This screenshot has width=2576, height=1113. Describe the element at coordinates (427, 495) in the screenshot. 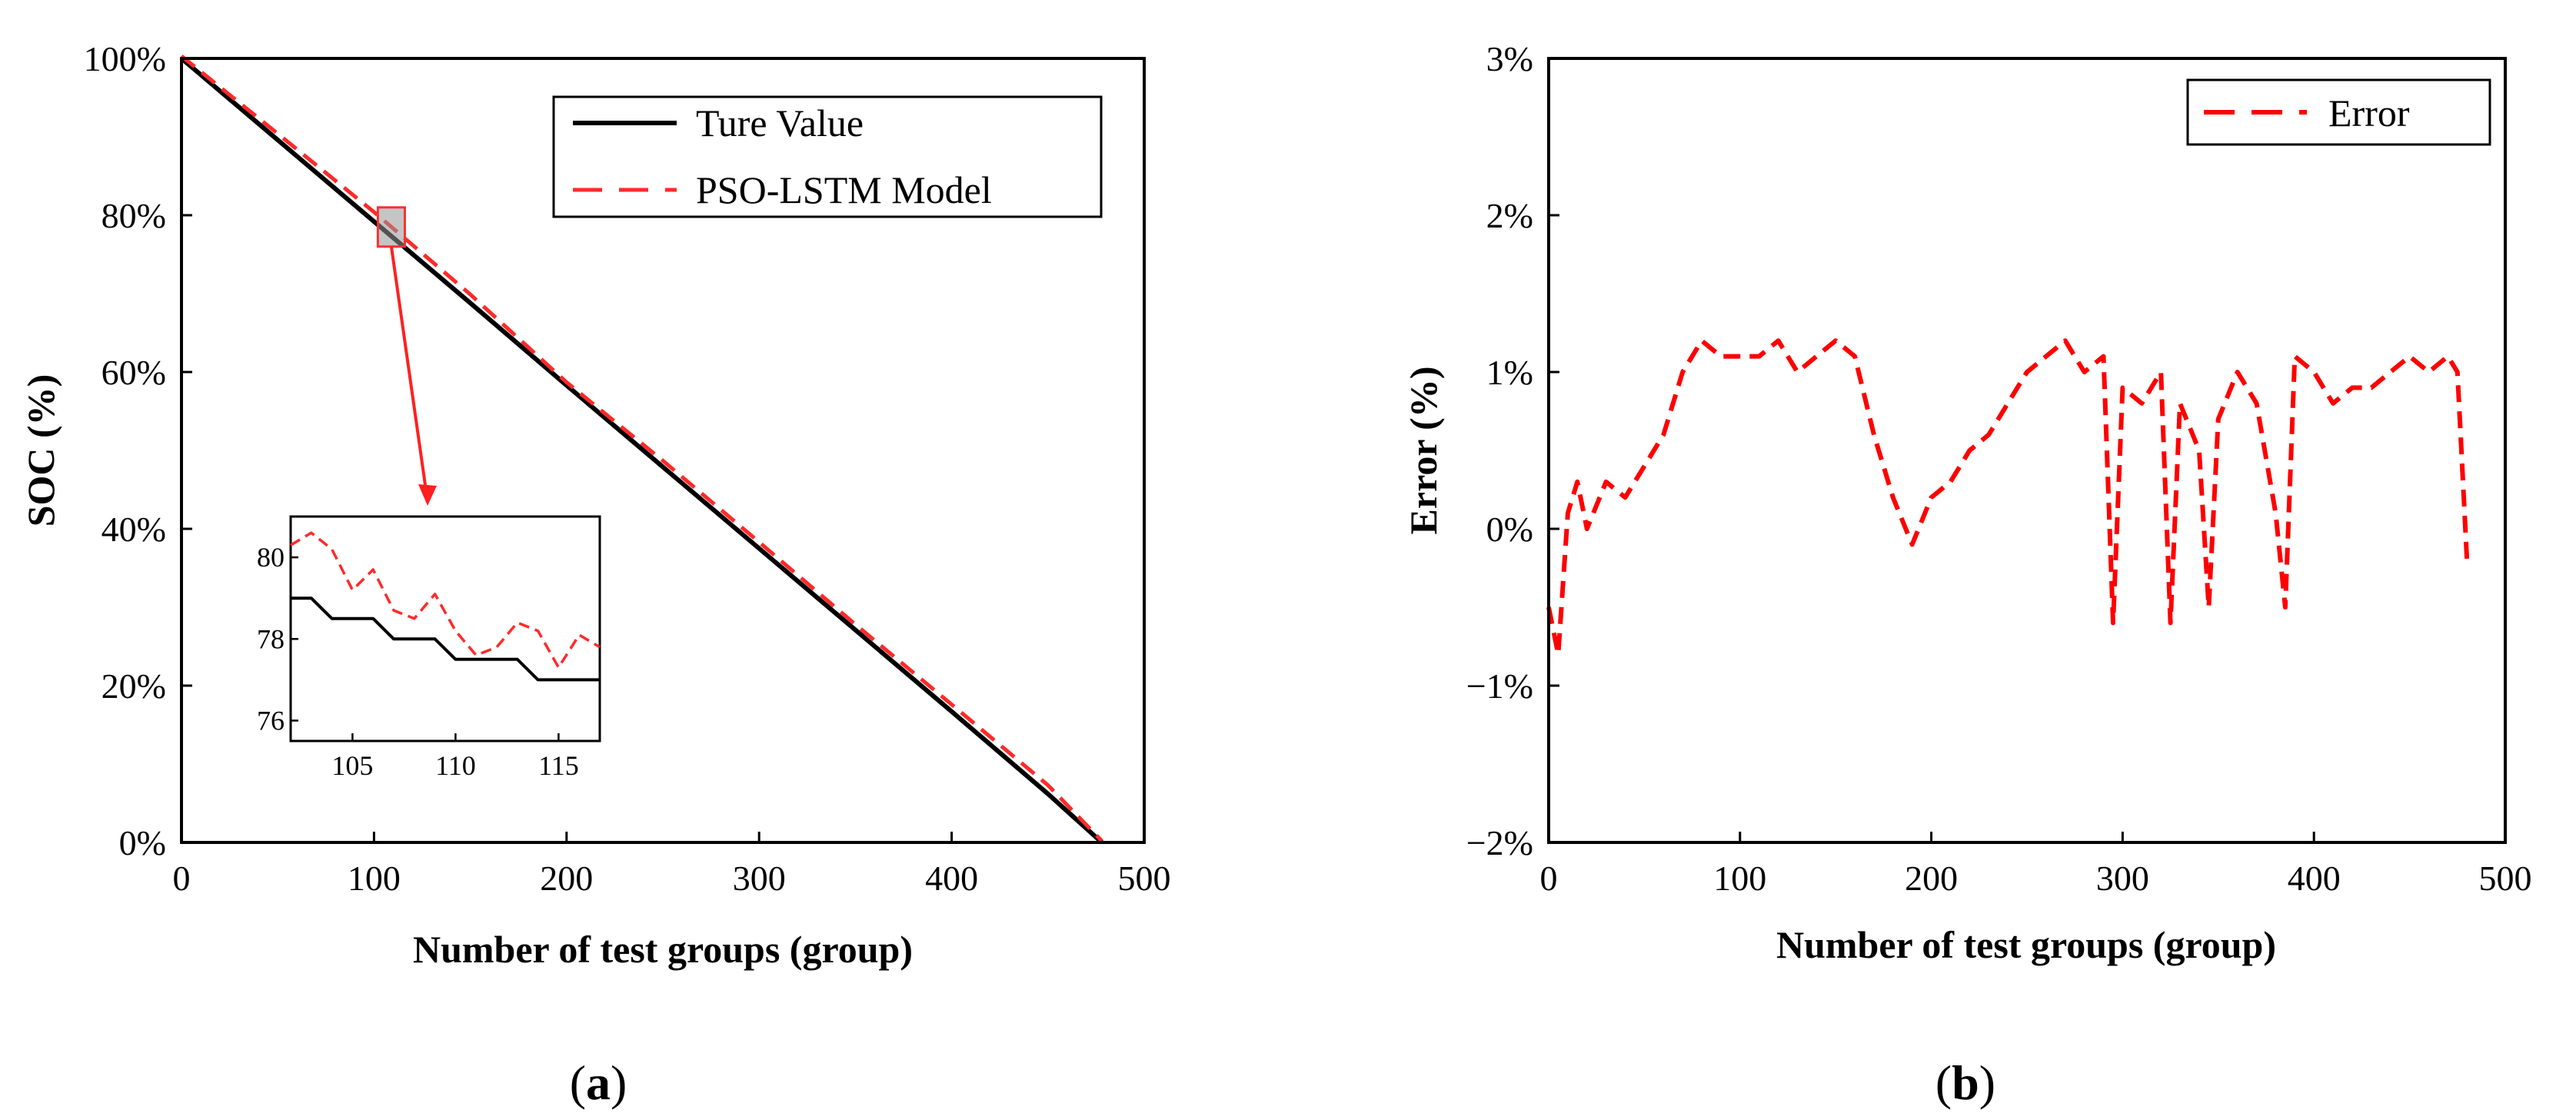

I see `zoom-arrow-head` at that location.